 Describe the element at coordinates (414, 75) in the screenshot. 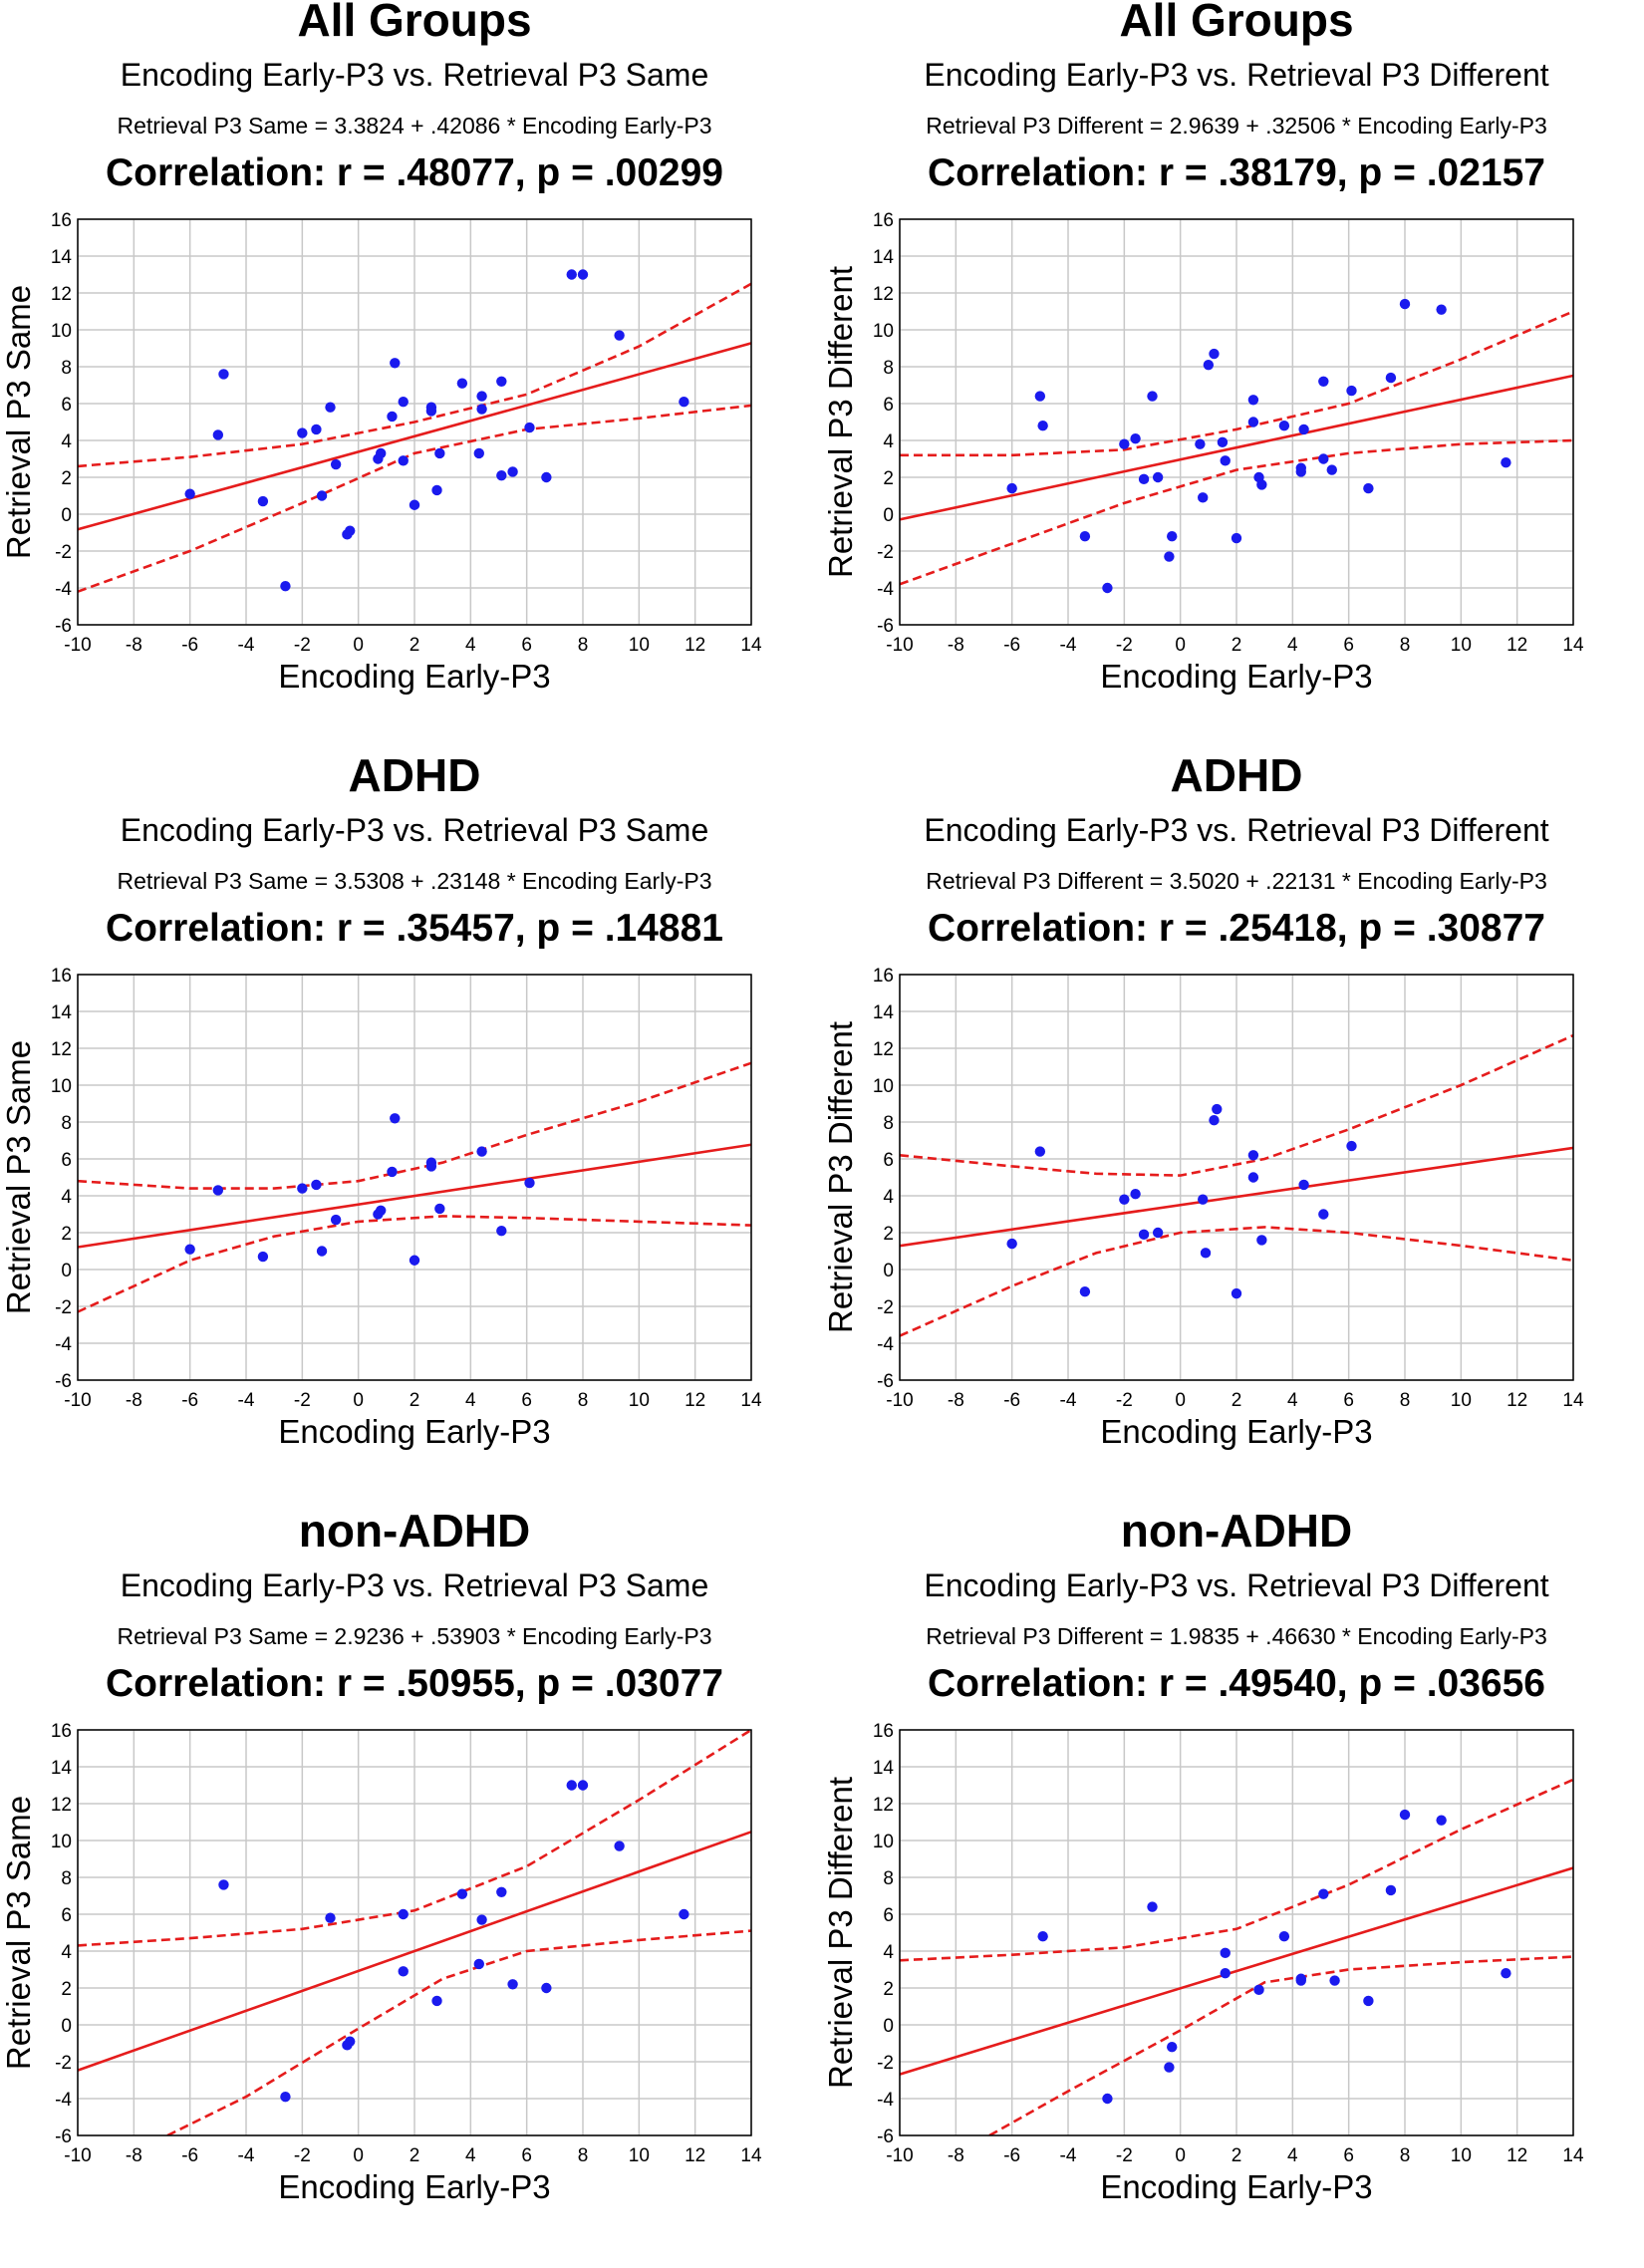

I see `chart-subtitle: Encoding Early-P3 vs. Retrieval P3 Same` at that location.